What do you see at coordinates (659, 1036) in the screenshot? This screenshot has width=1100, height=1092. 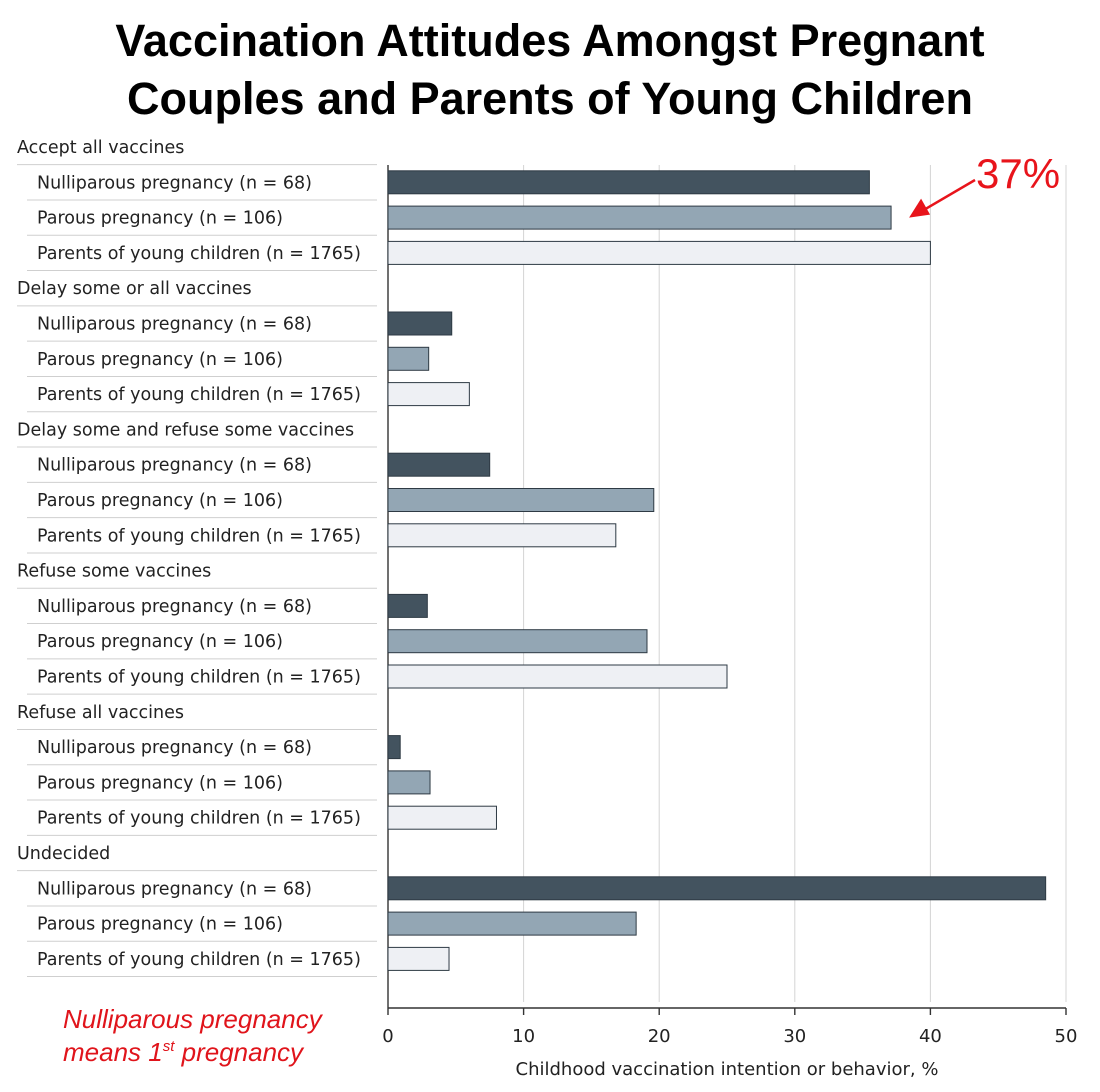 I see `x-tick-label: 20` at bounding box center [659, 1036].